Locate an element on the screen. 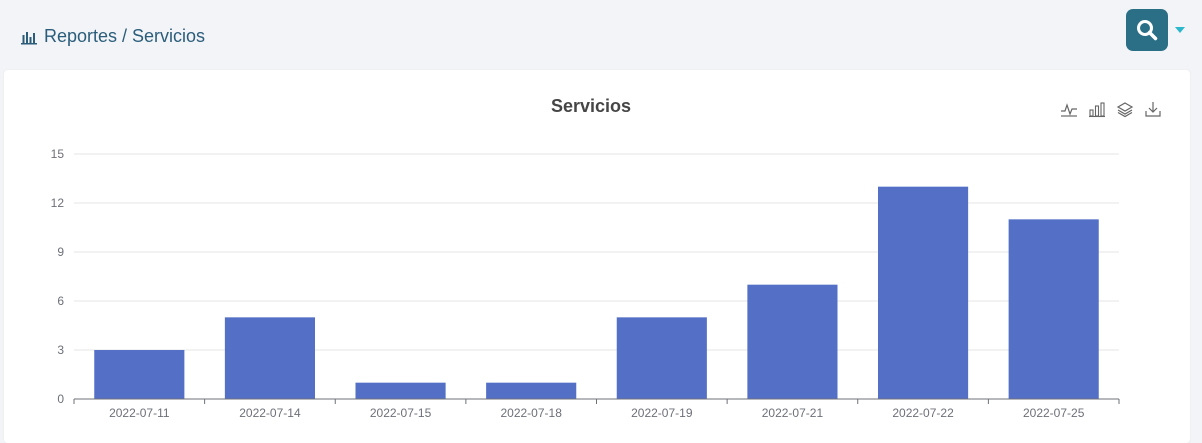  breadcrumb-text: Reportes / Servicios is located at coordinates (125, 36).